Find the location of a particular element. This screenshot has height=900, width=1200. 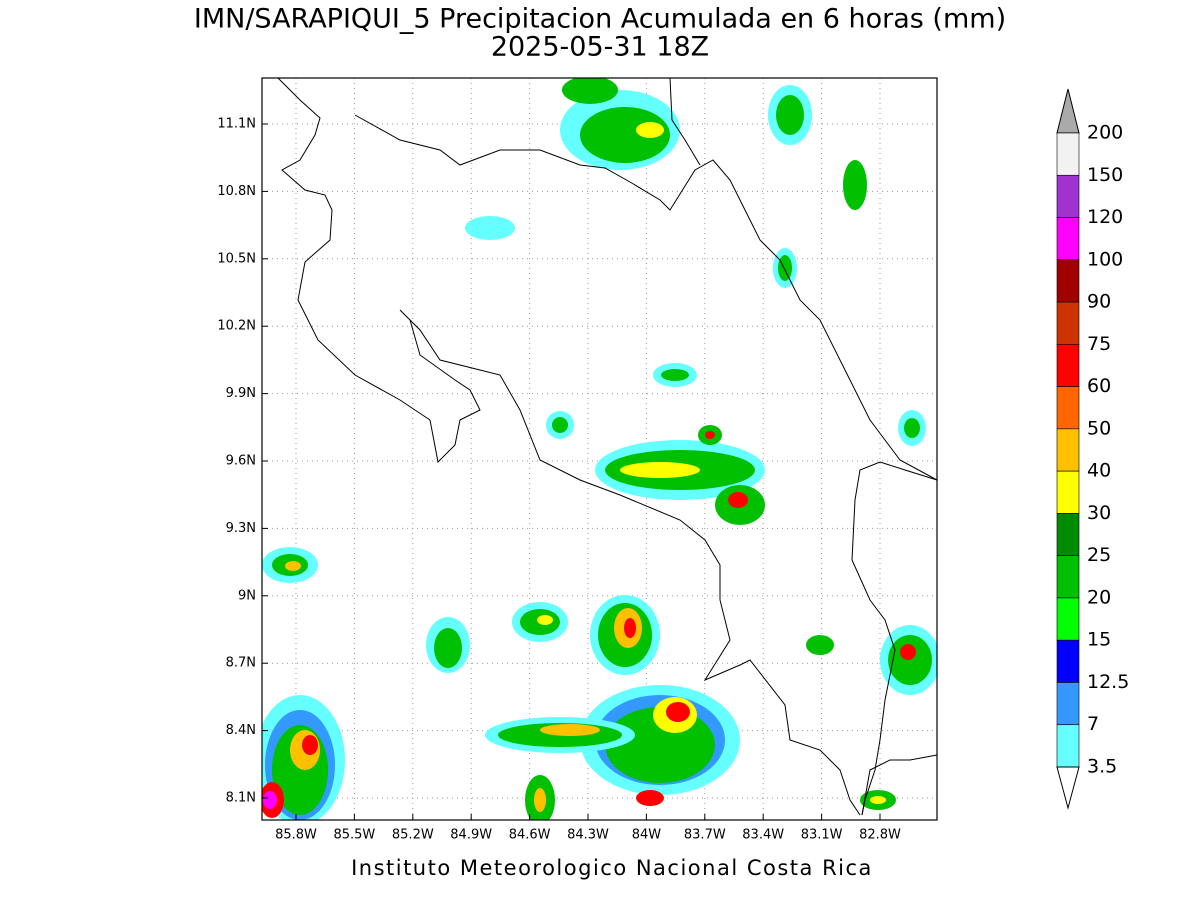

x-tick-label: 82.8W is located at coordinates (880, 835).